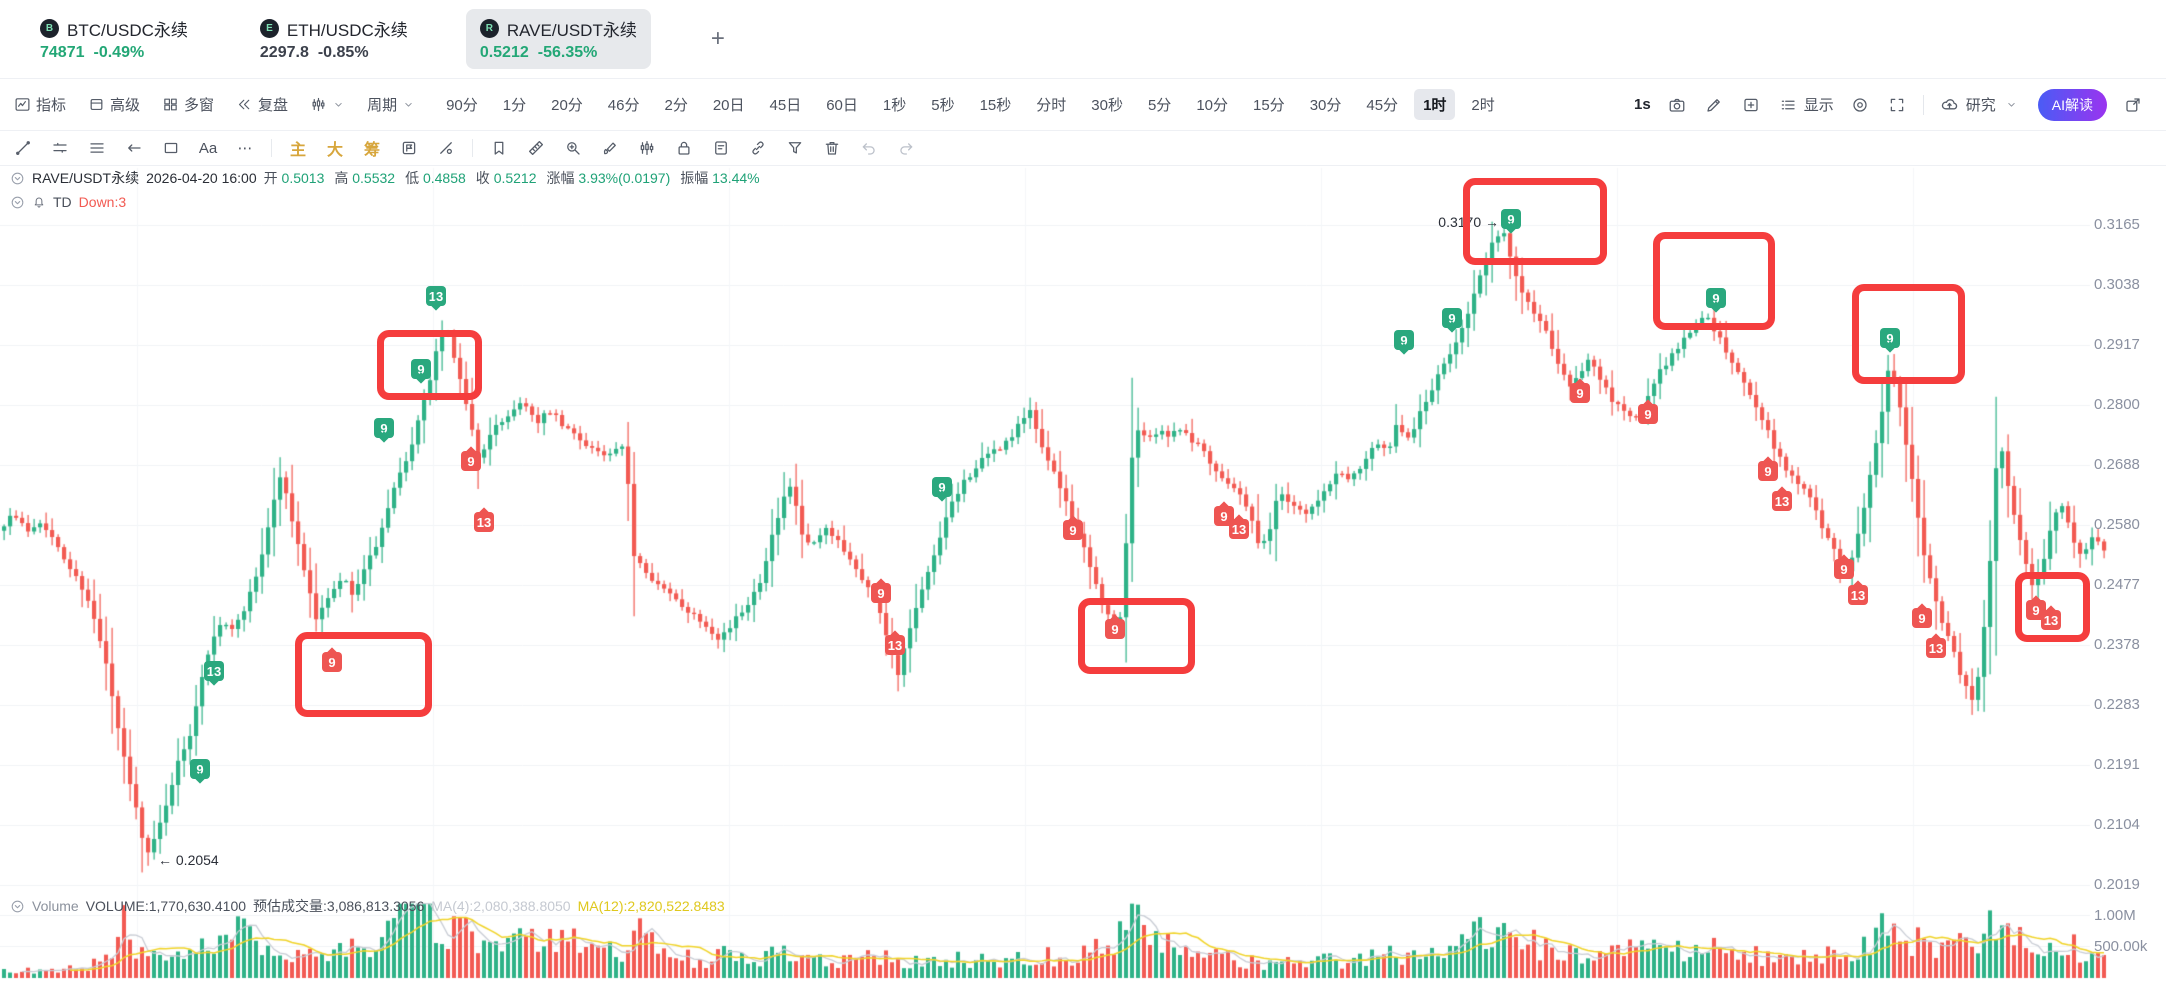  Describe the element at coordinates (446, 148) in the screenshot. I see `measure-tool` at that location.